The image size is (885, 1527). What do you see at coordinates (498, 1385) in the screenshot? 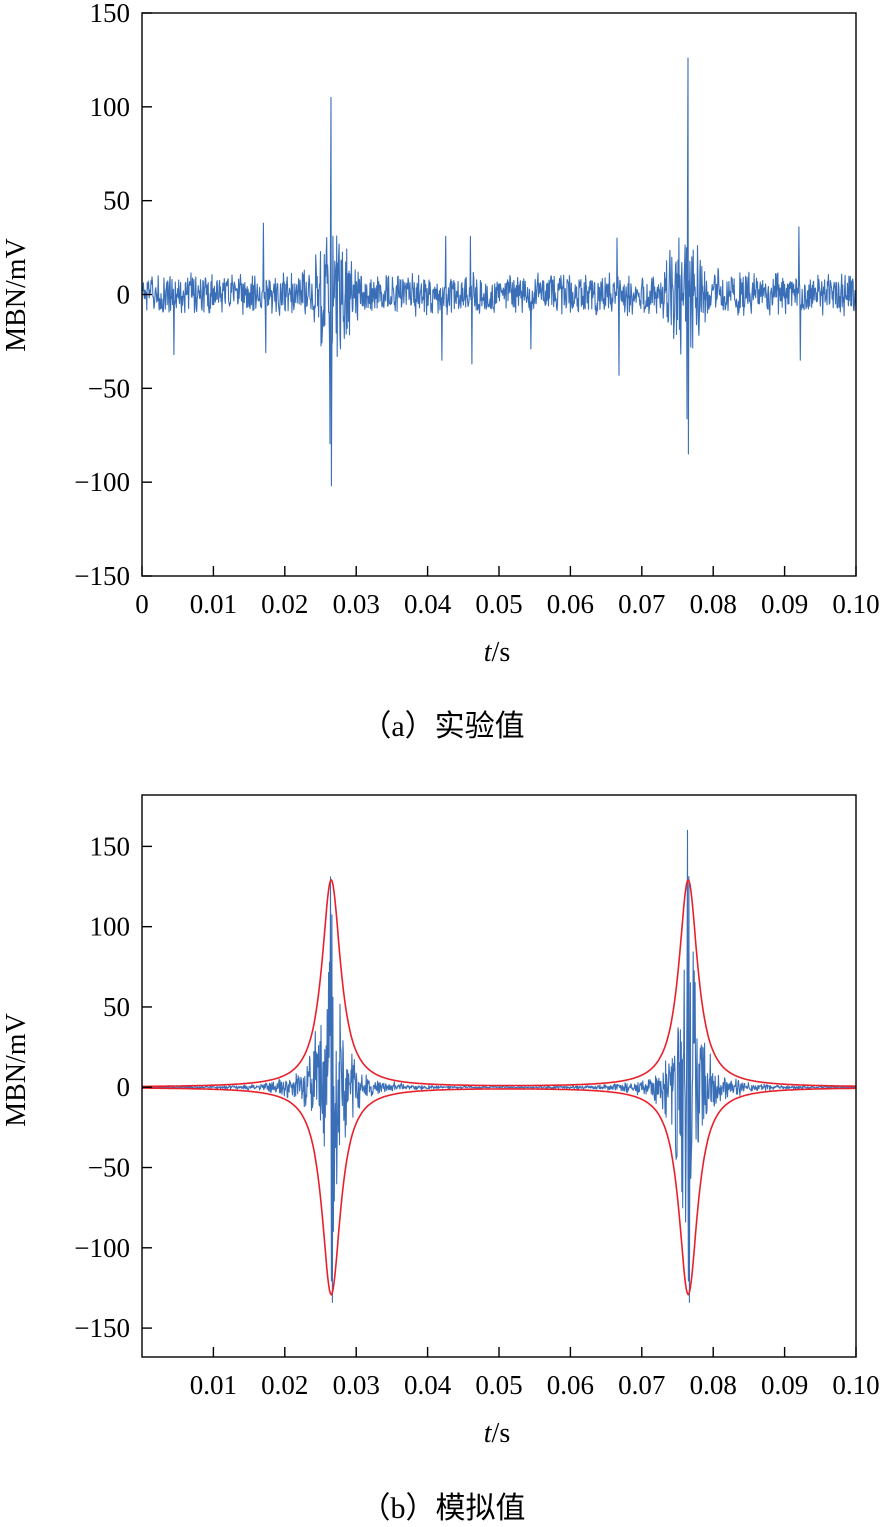
I see `chart-b-x-tick-label: 0.05` at bounding box center [498, 1385].